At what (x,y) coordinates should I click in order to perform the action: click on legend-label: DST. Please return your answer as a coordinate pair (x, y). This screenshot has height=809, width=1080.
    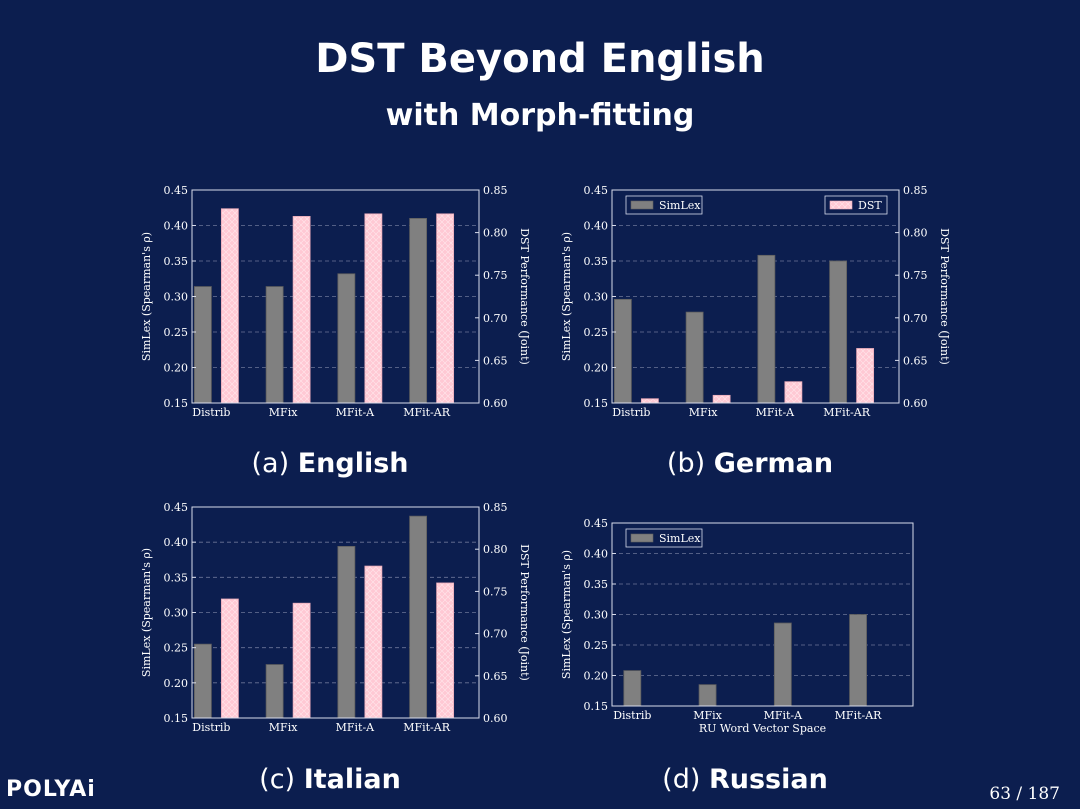
    Looking at the image, I should click on (870, 205).